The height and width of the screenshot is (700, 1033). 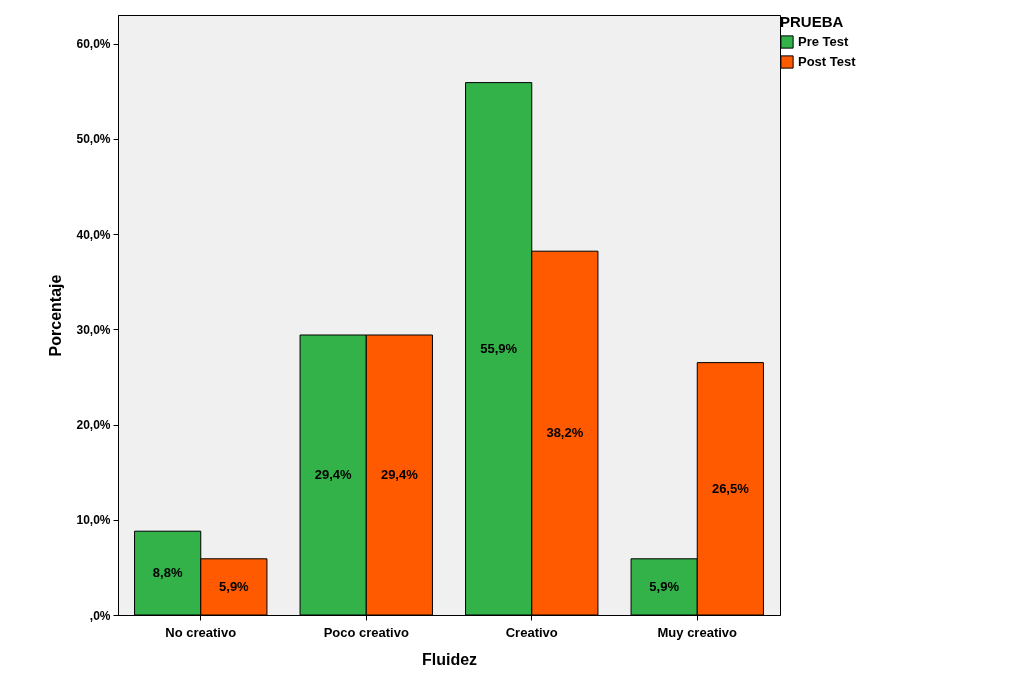 What do you see at coordinates (730, 488) in the screenshot?
I see `data-label: 26,5%` at bounding box center [730, 488].